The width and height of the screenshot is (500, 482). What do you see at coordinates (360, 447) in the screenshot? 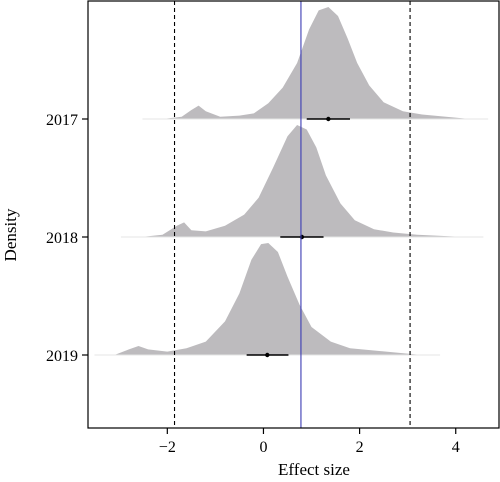
I see `x-tick-label-2: 2` at bounding box center [360, 447].